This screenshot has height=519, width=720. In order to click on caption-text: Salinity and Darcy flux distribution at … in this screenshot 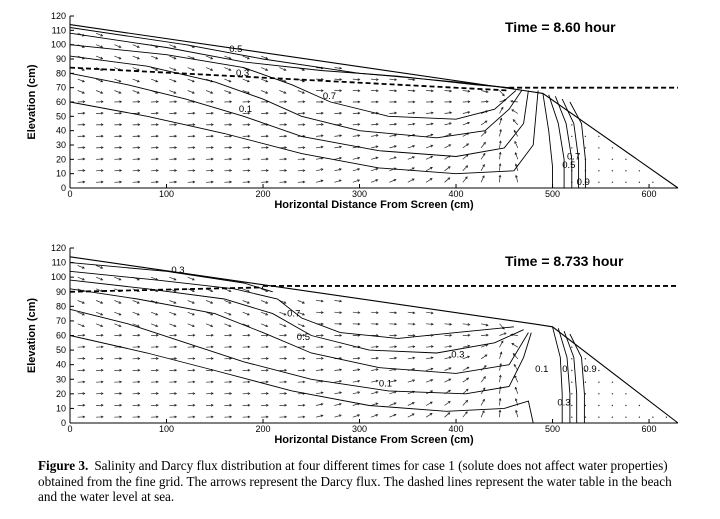, I will do `click(355, 481)`.